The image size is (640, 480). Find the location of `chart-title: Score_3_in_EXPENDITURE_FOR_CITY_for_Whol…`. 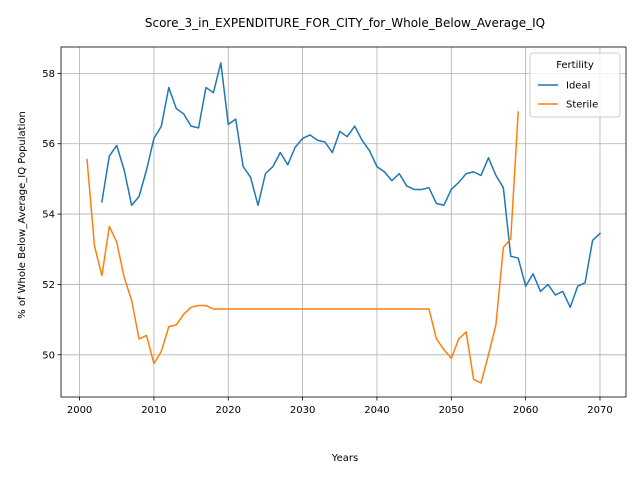

chart-title: Score_3_in_EXPENDITURE_FOR_CITY_for_Whol… is located at coordinates (345, 23).